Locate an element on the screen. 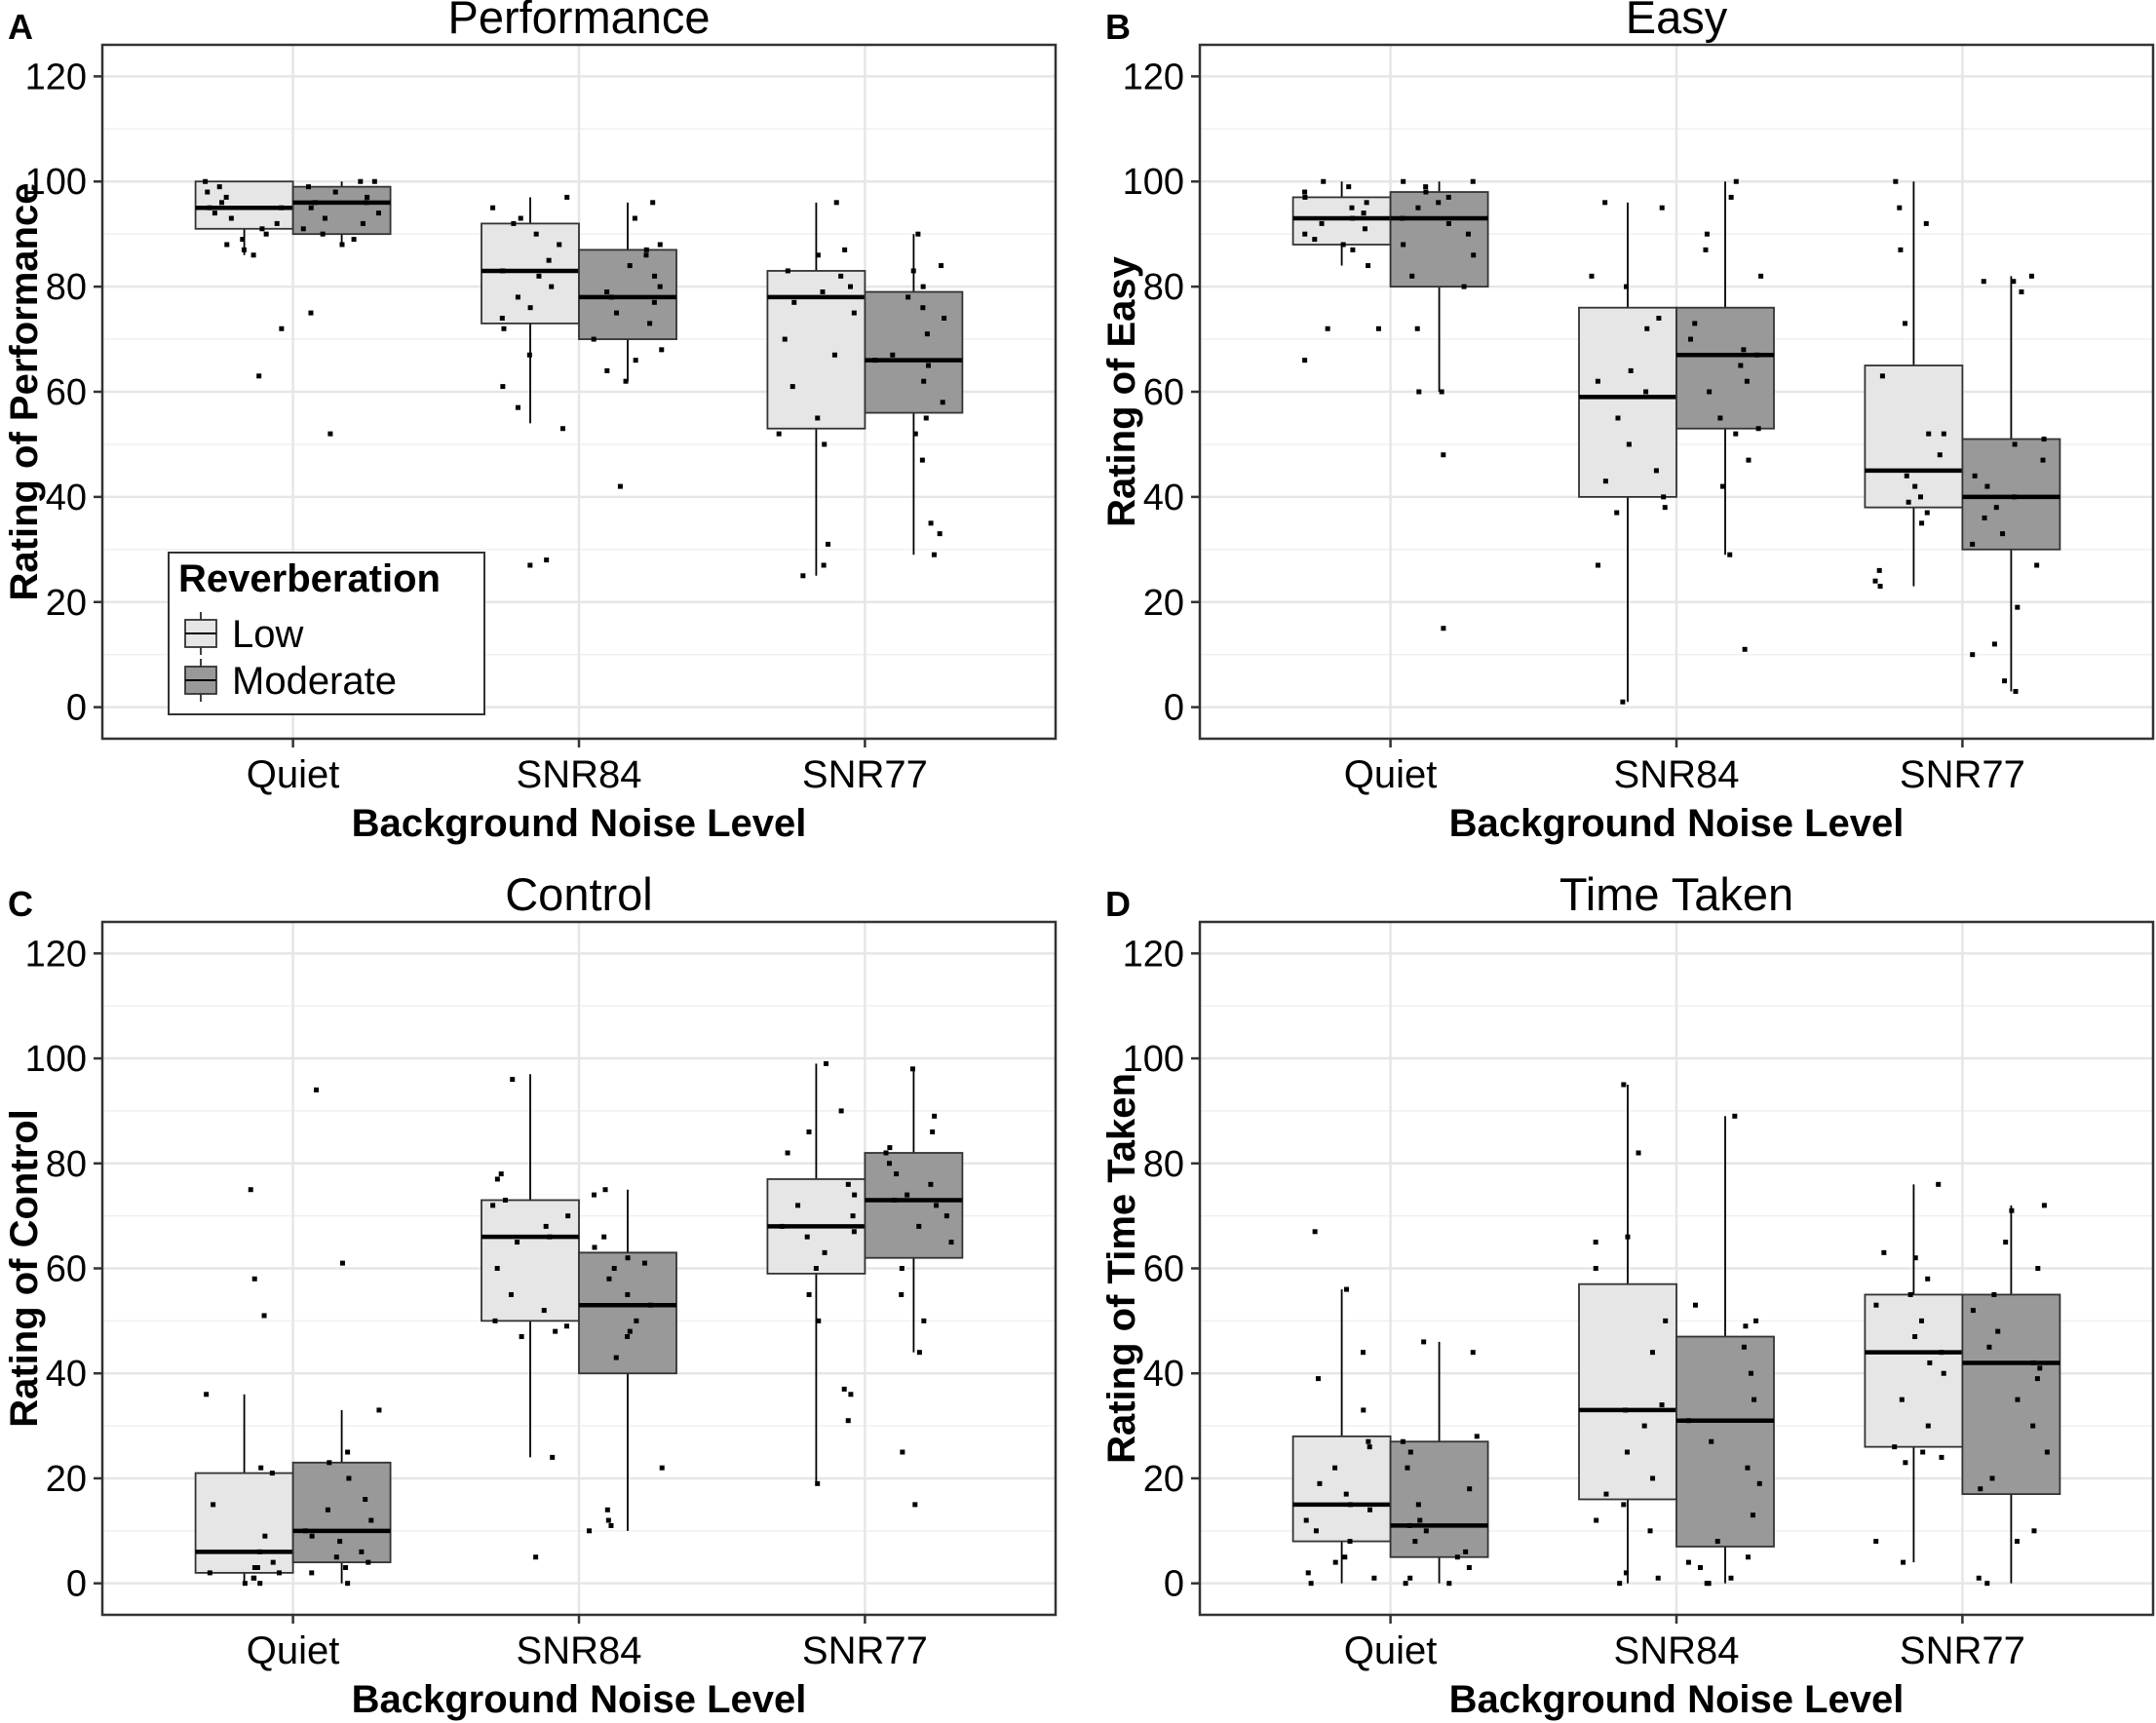  box-snr84-moderate is located at coordinates (1725, 415).